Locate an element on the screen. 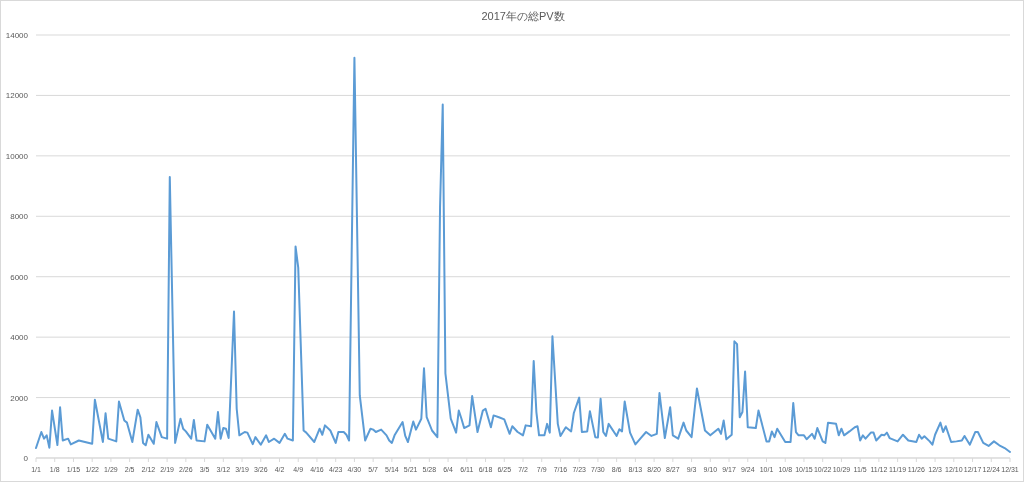 Image resolution: width=1024 pixels, height=482 pixels. chart-title: 2017年の総PV数 is located at coordinates (523, 16).